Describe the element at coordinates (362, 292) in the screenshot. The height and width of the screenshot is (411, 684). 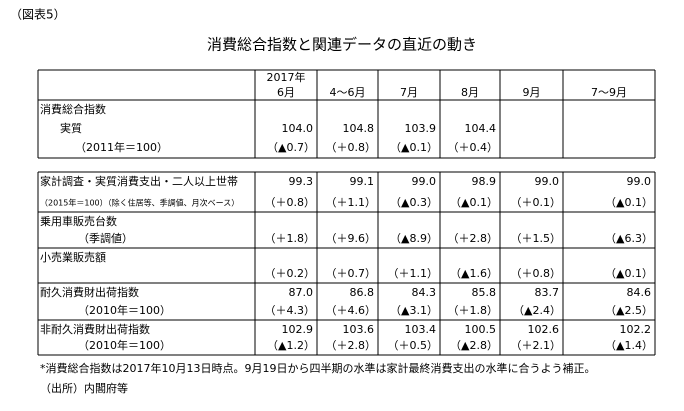
I see `value-cell: 86.8` at that location.